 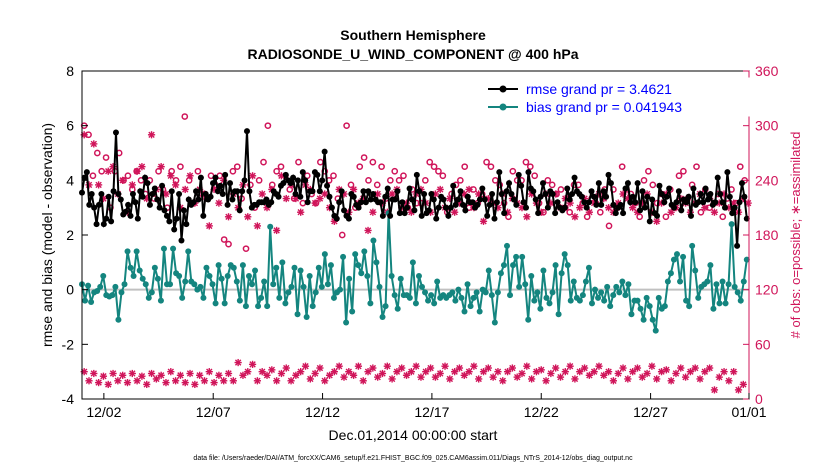 I want to click on legend-bias-label: bias grand pr = 0.041943, so click(x=604, y=107).